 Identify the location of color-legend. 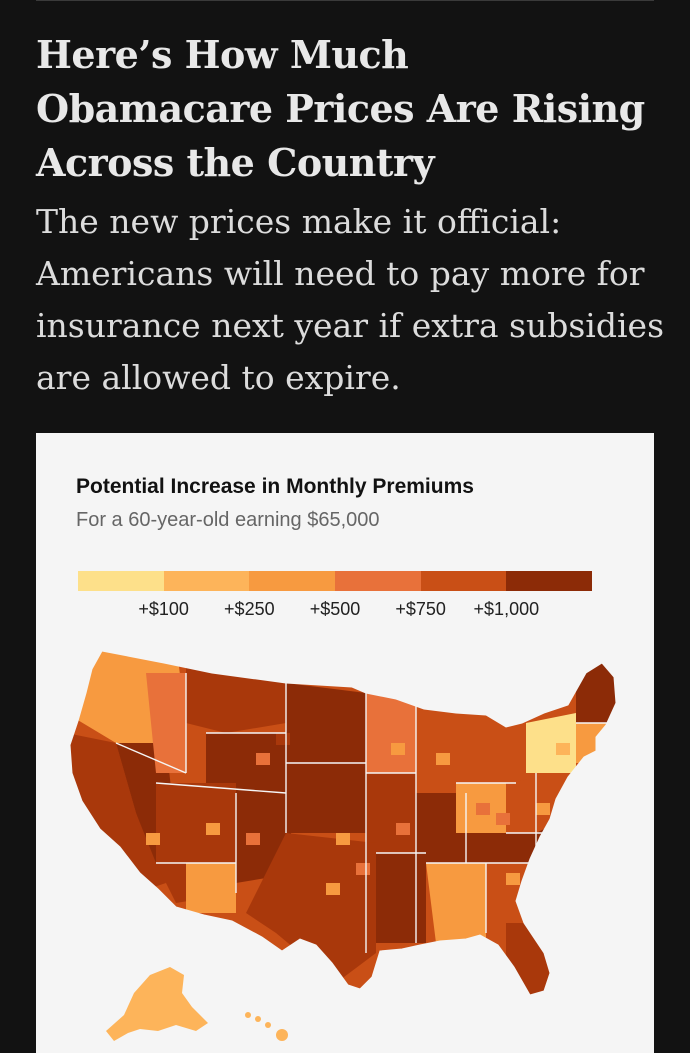
(335, 581).